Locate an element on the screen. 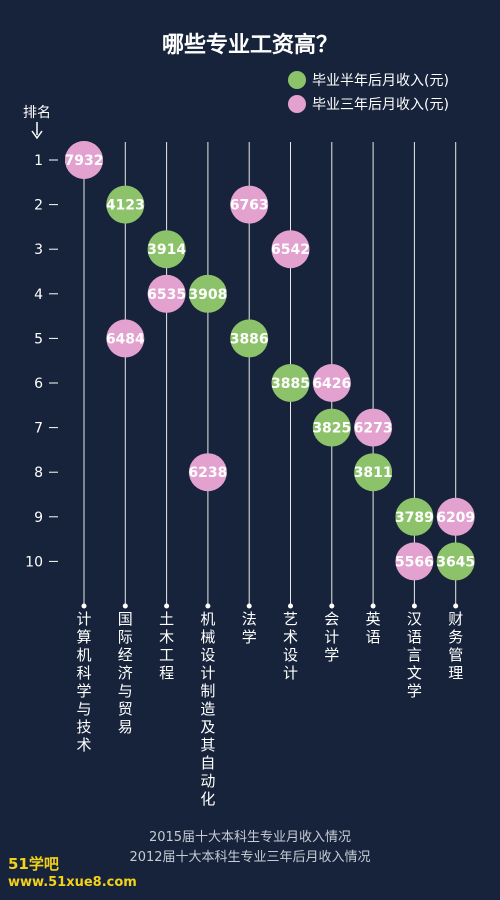 This screenshot has height=900, width=500. point-label-s2-8: 6238 is located at coordinates (207, 473).